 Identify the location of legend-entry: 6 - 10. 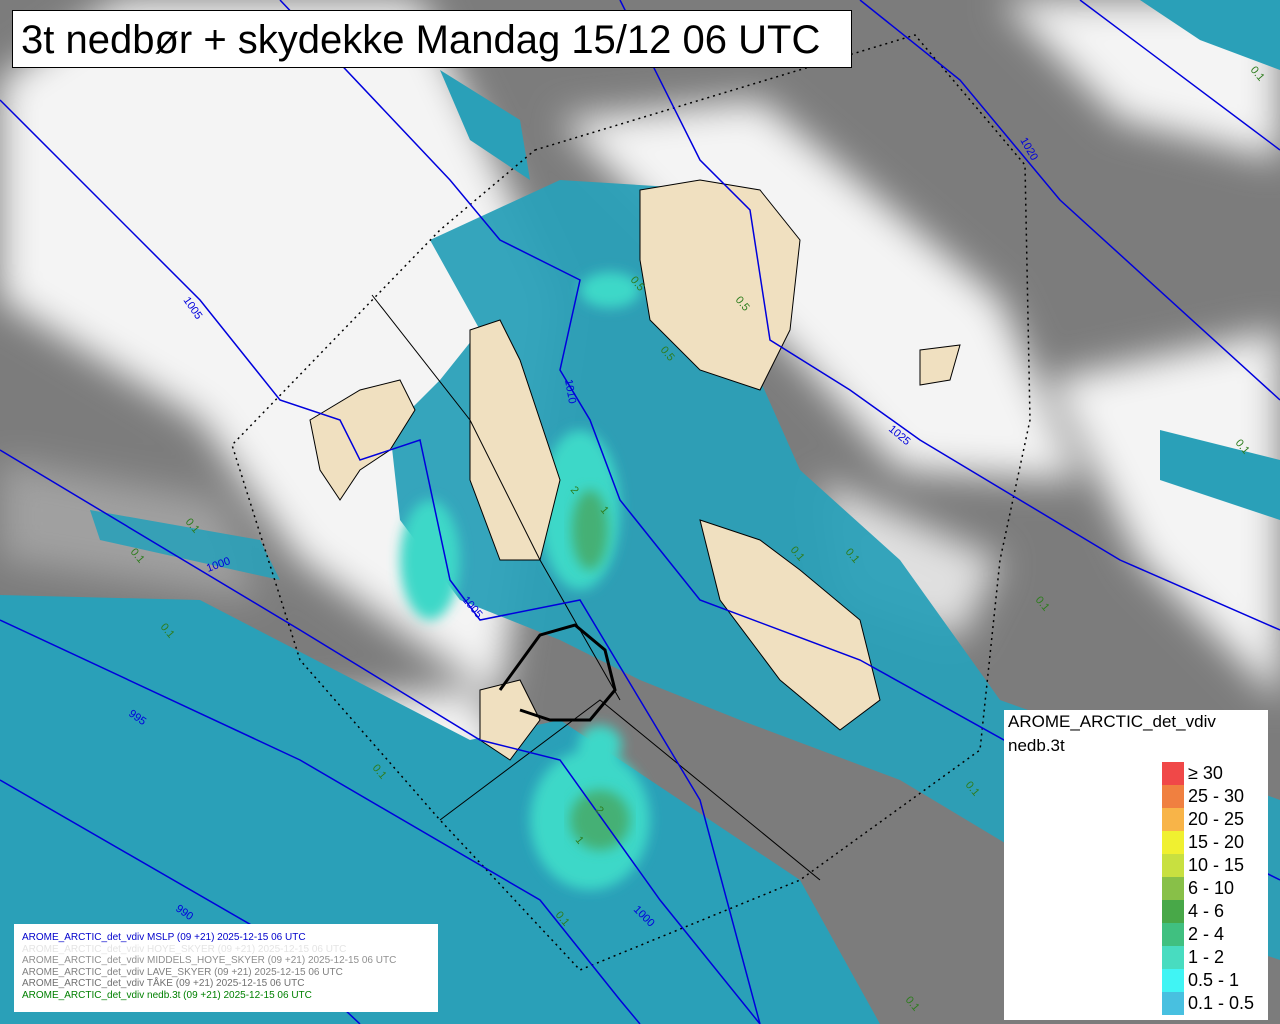
(1208, 888).